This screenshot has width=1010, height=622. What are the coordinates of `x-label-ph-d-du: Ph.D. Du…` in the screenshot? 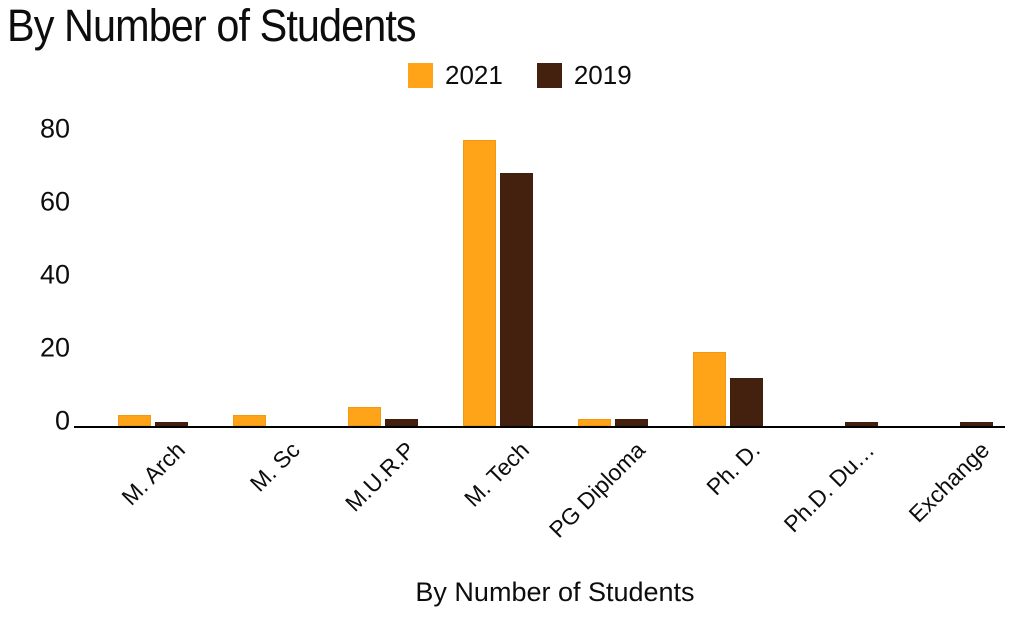 It's located at (829, 487).